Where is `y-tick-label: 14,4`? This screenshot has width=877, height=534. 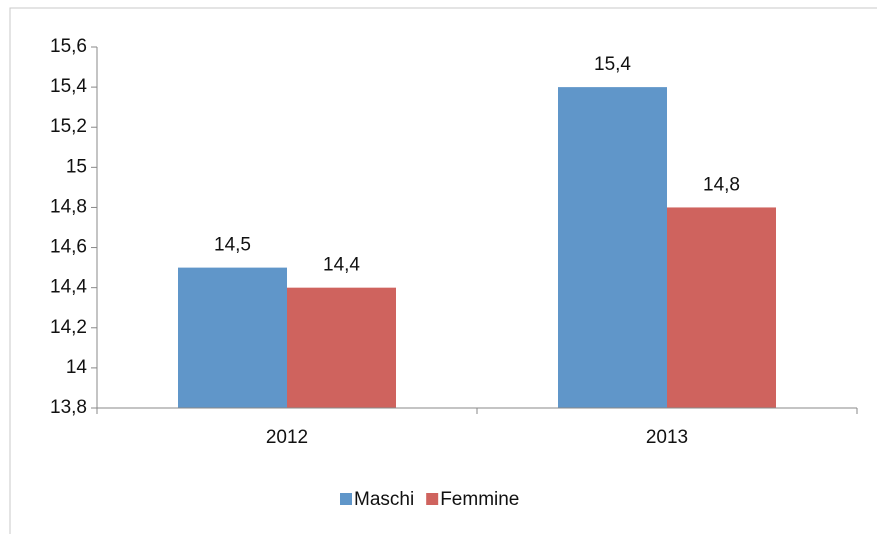 y-tick-label: 14,4 is located at coordinates (68, 287).